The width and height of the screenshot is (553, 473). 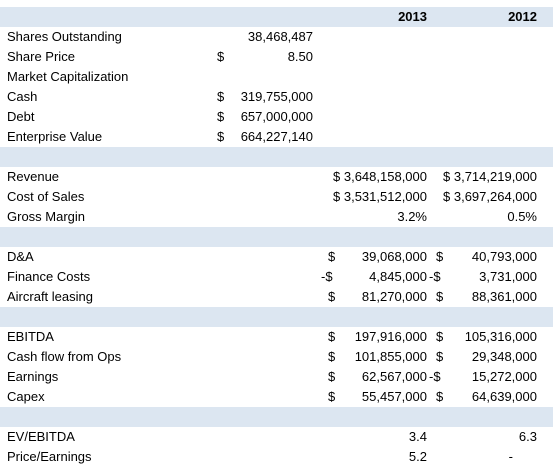 I want to click on row-label: Finance Costs, so click(x=49, y=276).